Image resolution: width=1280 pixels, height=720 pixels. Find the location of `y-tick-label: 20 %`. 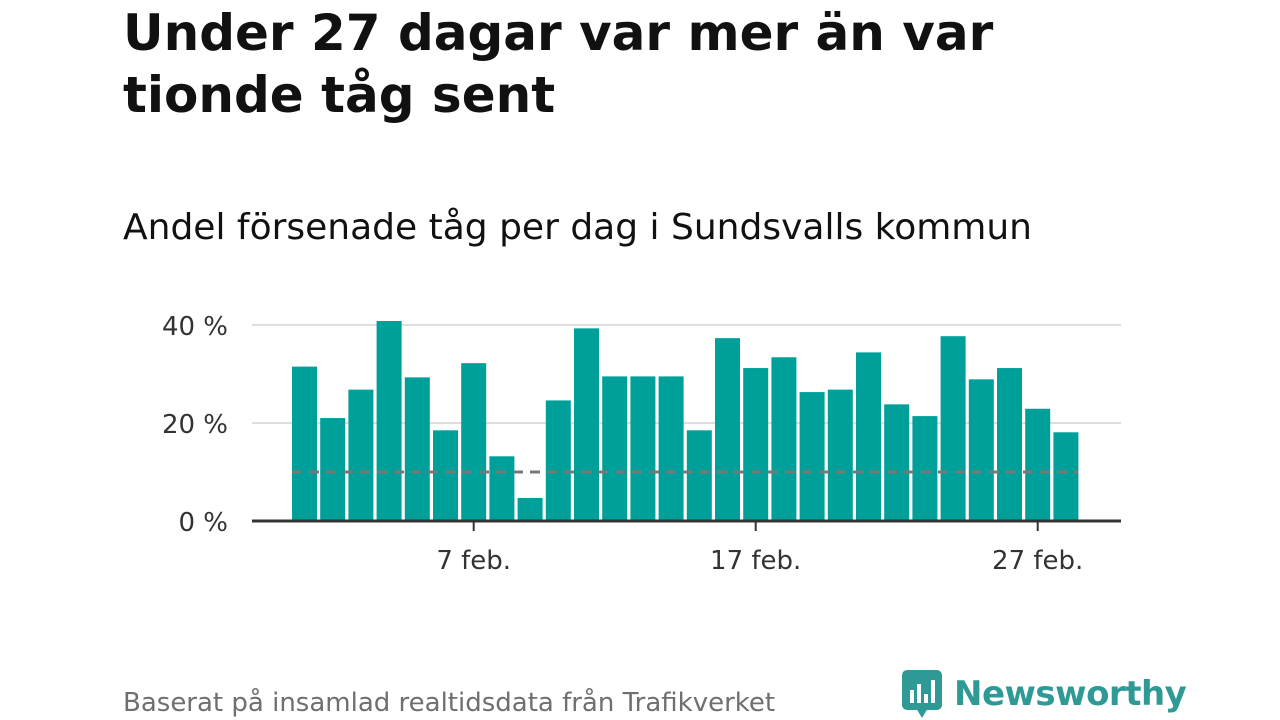

y-tick-label: 20 % is located at coordinates (195, 425).